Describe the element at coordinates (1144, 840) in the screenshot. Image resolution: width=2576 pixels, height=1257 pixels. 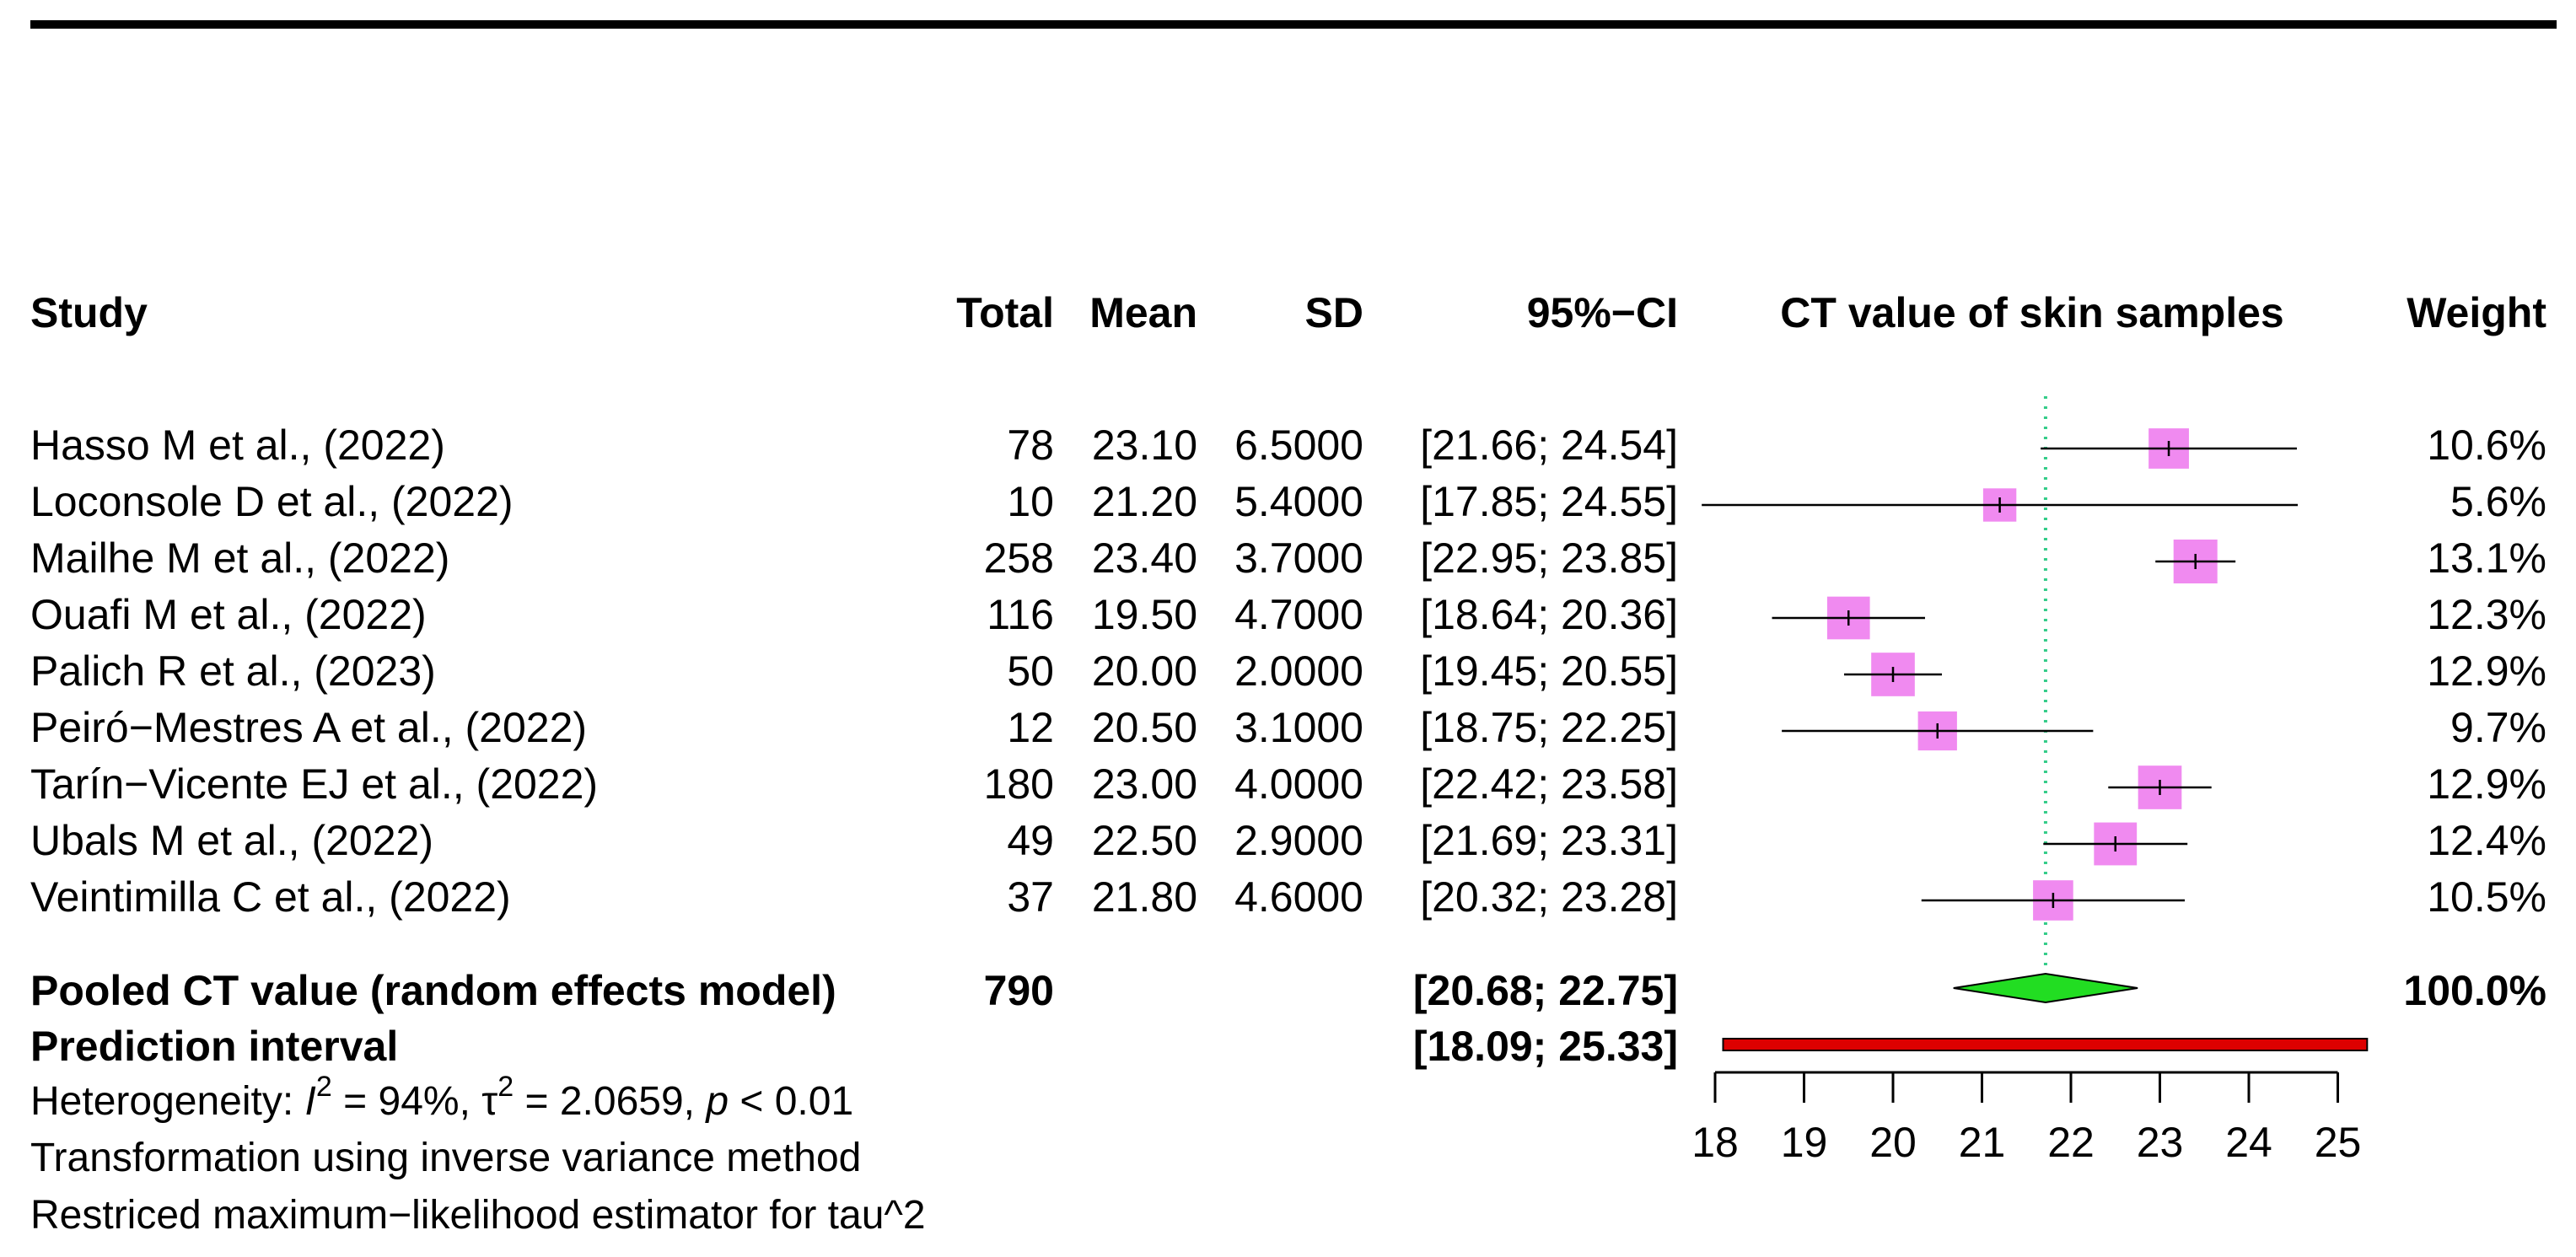
I see `study-mean: 22.50` at that location.